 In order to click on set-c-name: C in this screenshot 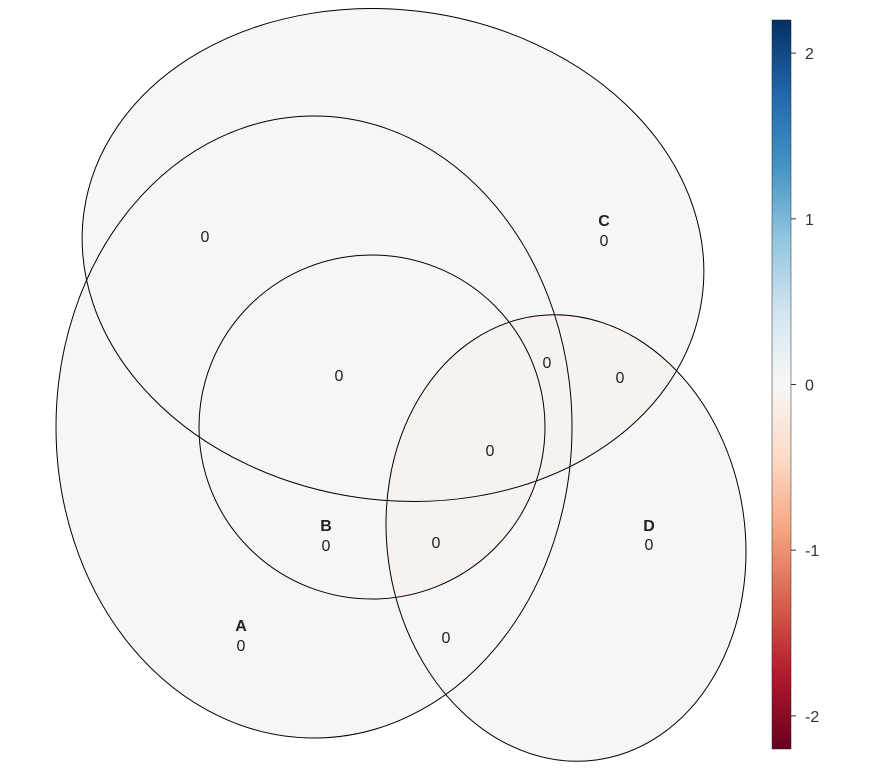, I will do `click(604, 221)`.